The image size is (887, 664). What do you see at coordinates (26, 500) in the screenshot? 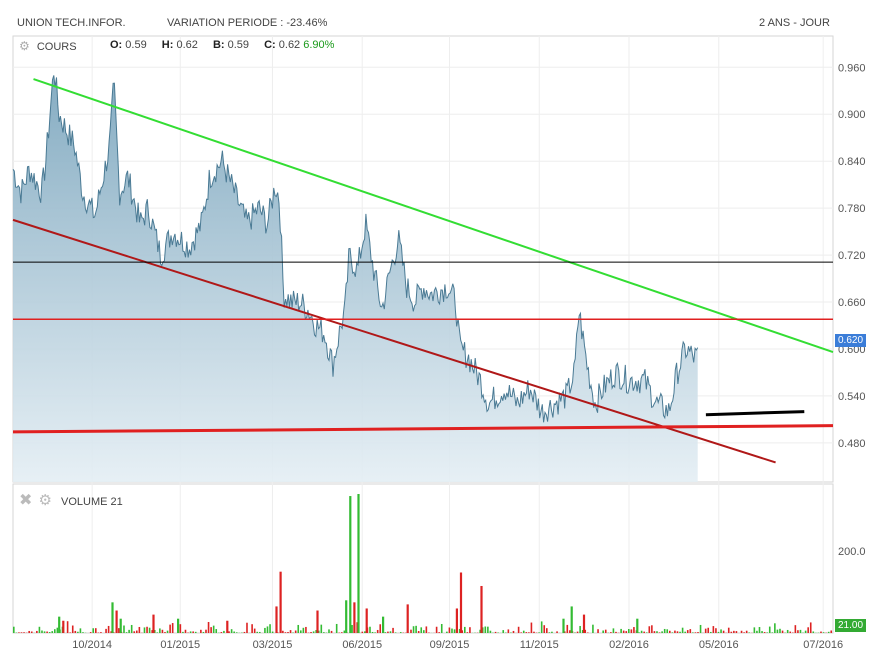
I see `close-x-icon: ✖` at bounding box center [26, 500].